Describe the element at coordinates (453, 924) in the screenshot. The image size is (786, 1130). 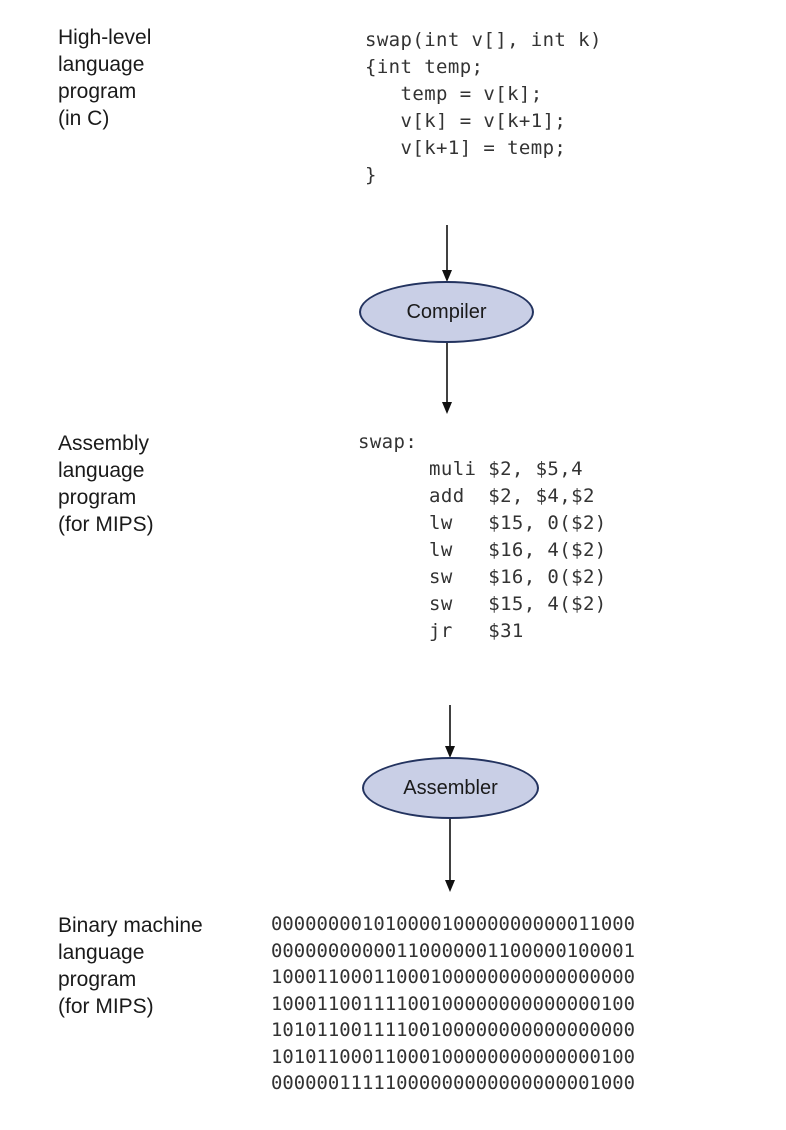
I see `code-line: 00000000101000010000000000011000` at that location.